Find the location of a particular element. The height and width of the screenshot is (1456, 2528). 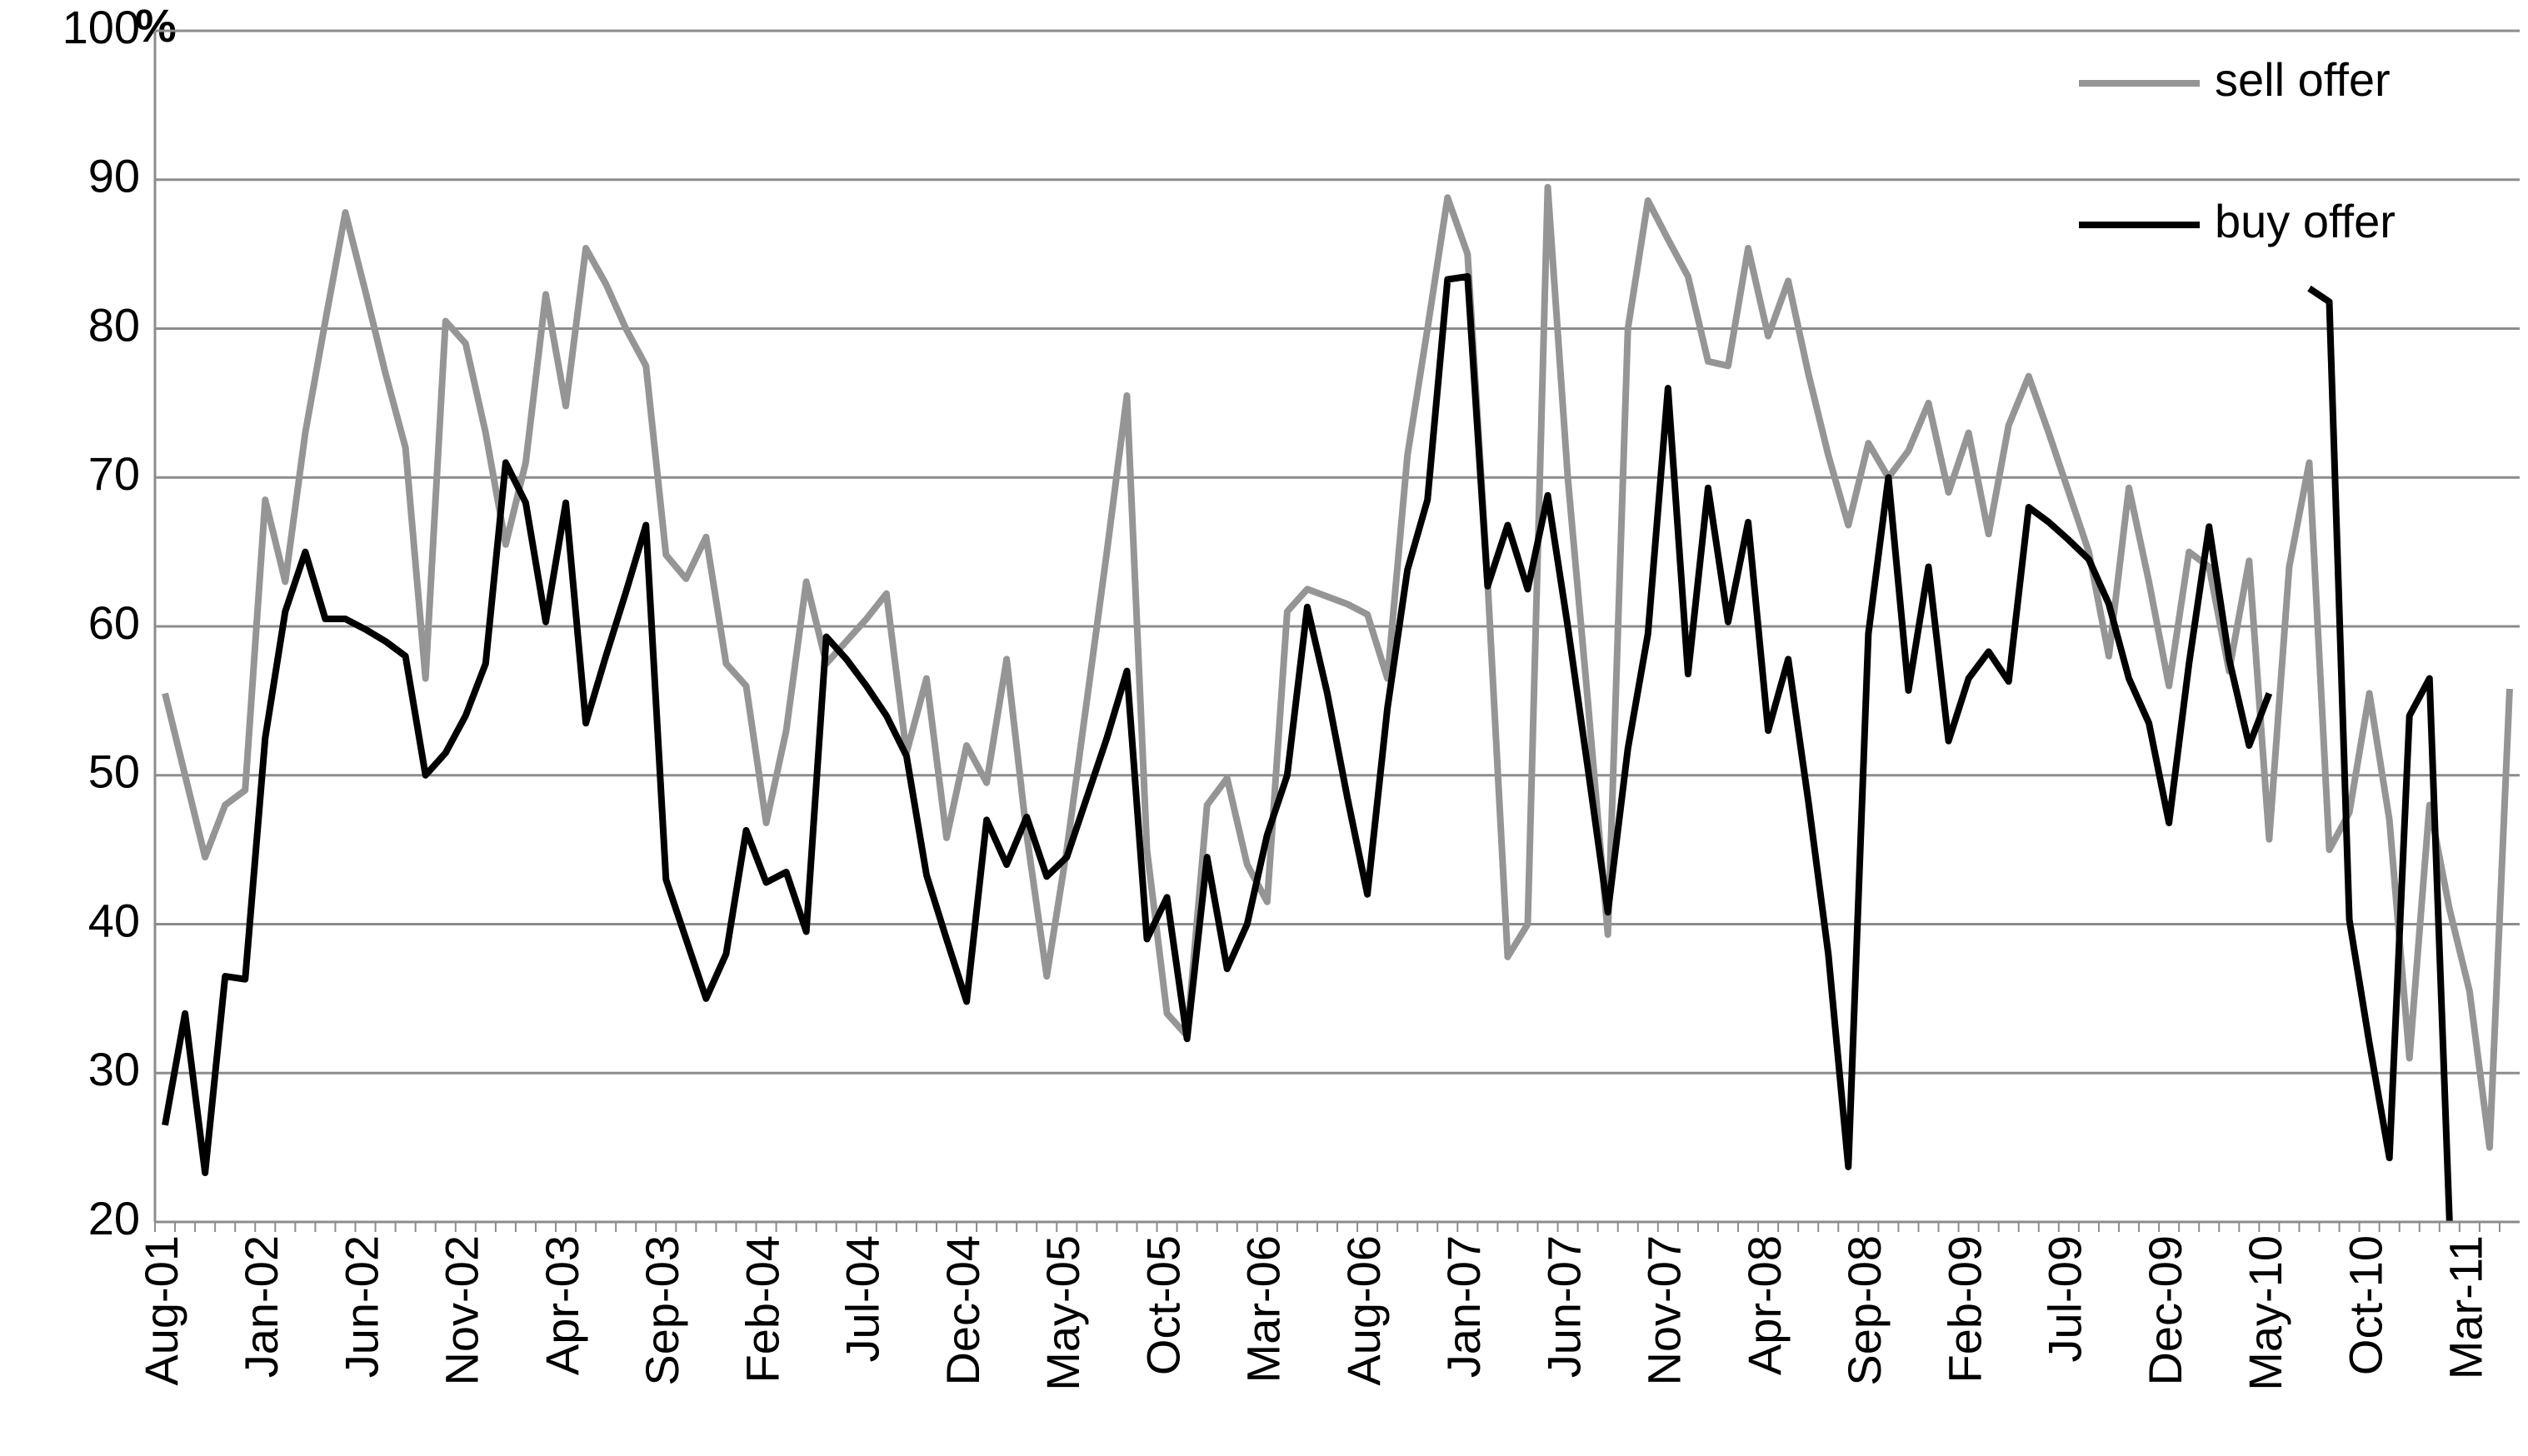

y-tick-label: 90 is located at coordinates (114, 176).